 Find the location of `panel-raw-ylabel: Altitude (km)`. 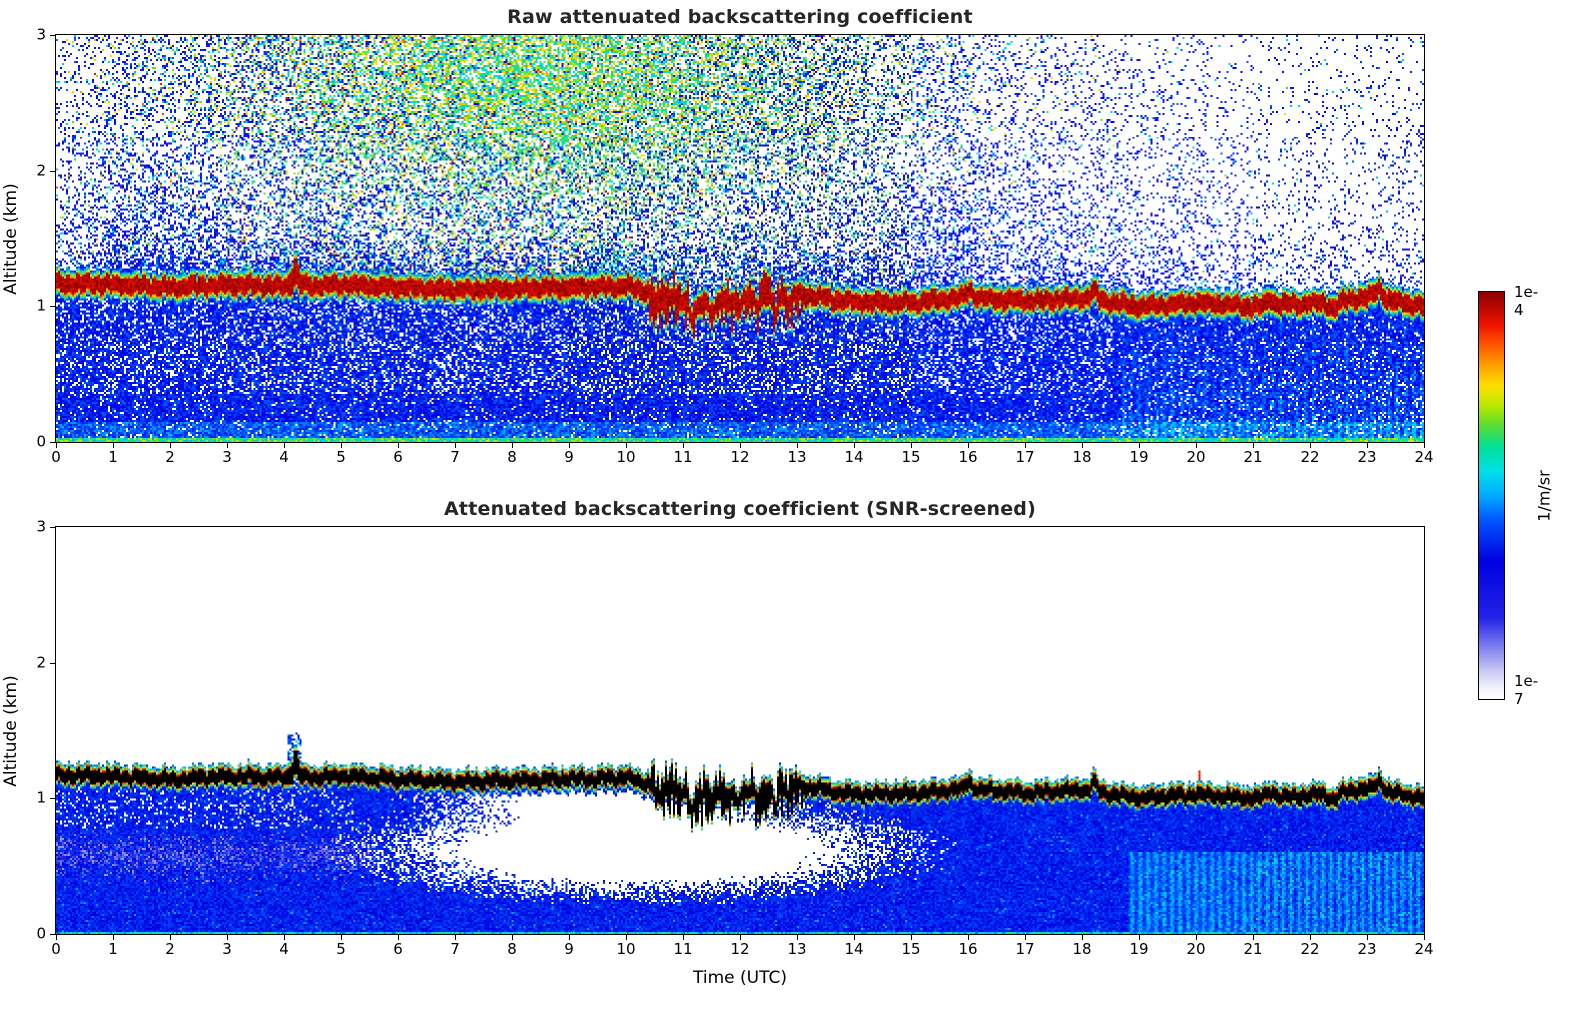

panel-raw-ylabel: Altitude (km) is located at coordinates (11, 238).